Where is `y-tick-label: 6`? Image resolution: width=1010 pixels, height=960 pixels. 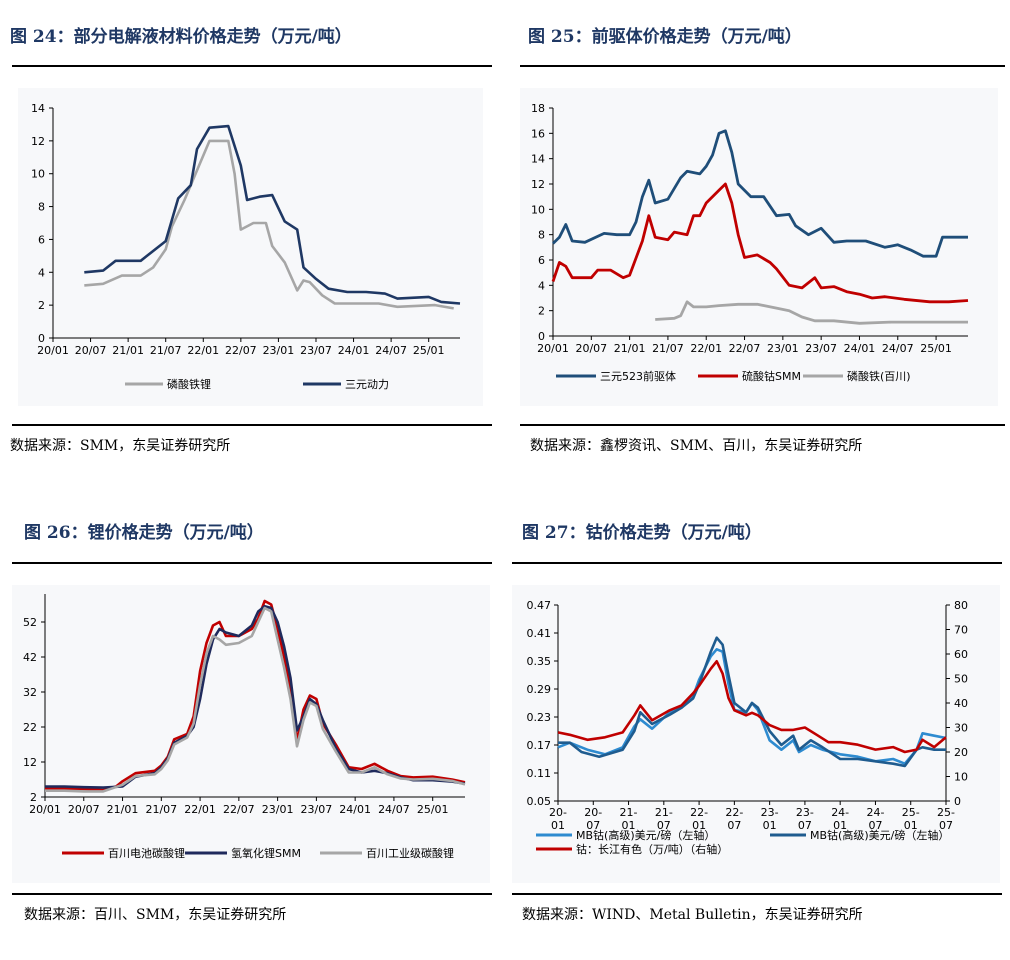 y-tick-label: 6 is located at coordinates (41, 239).